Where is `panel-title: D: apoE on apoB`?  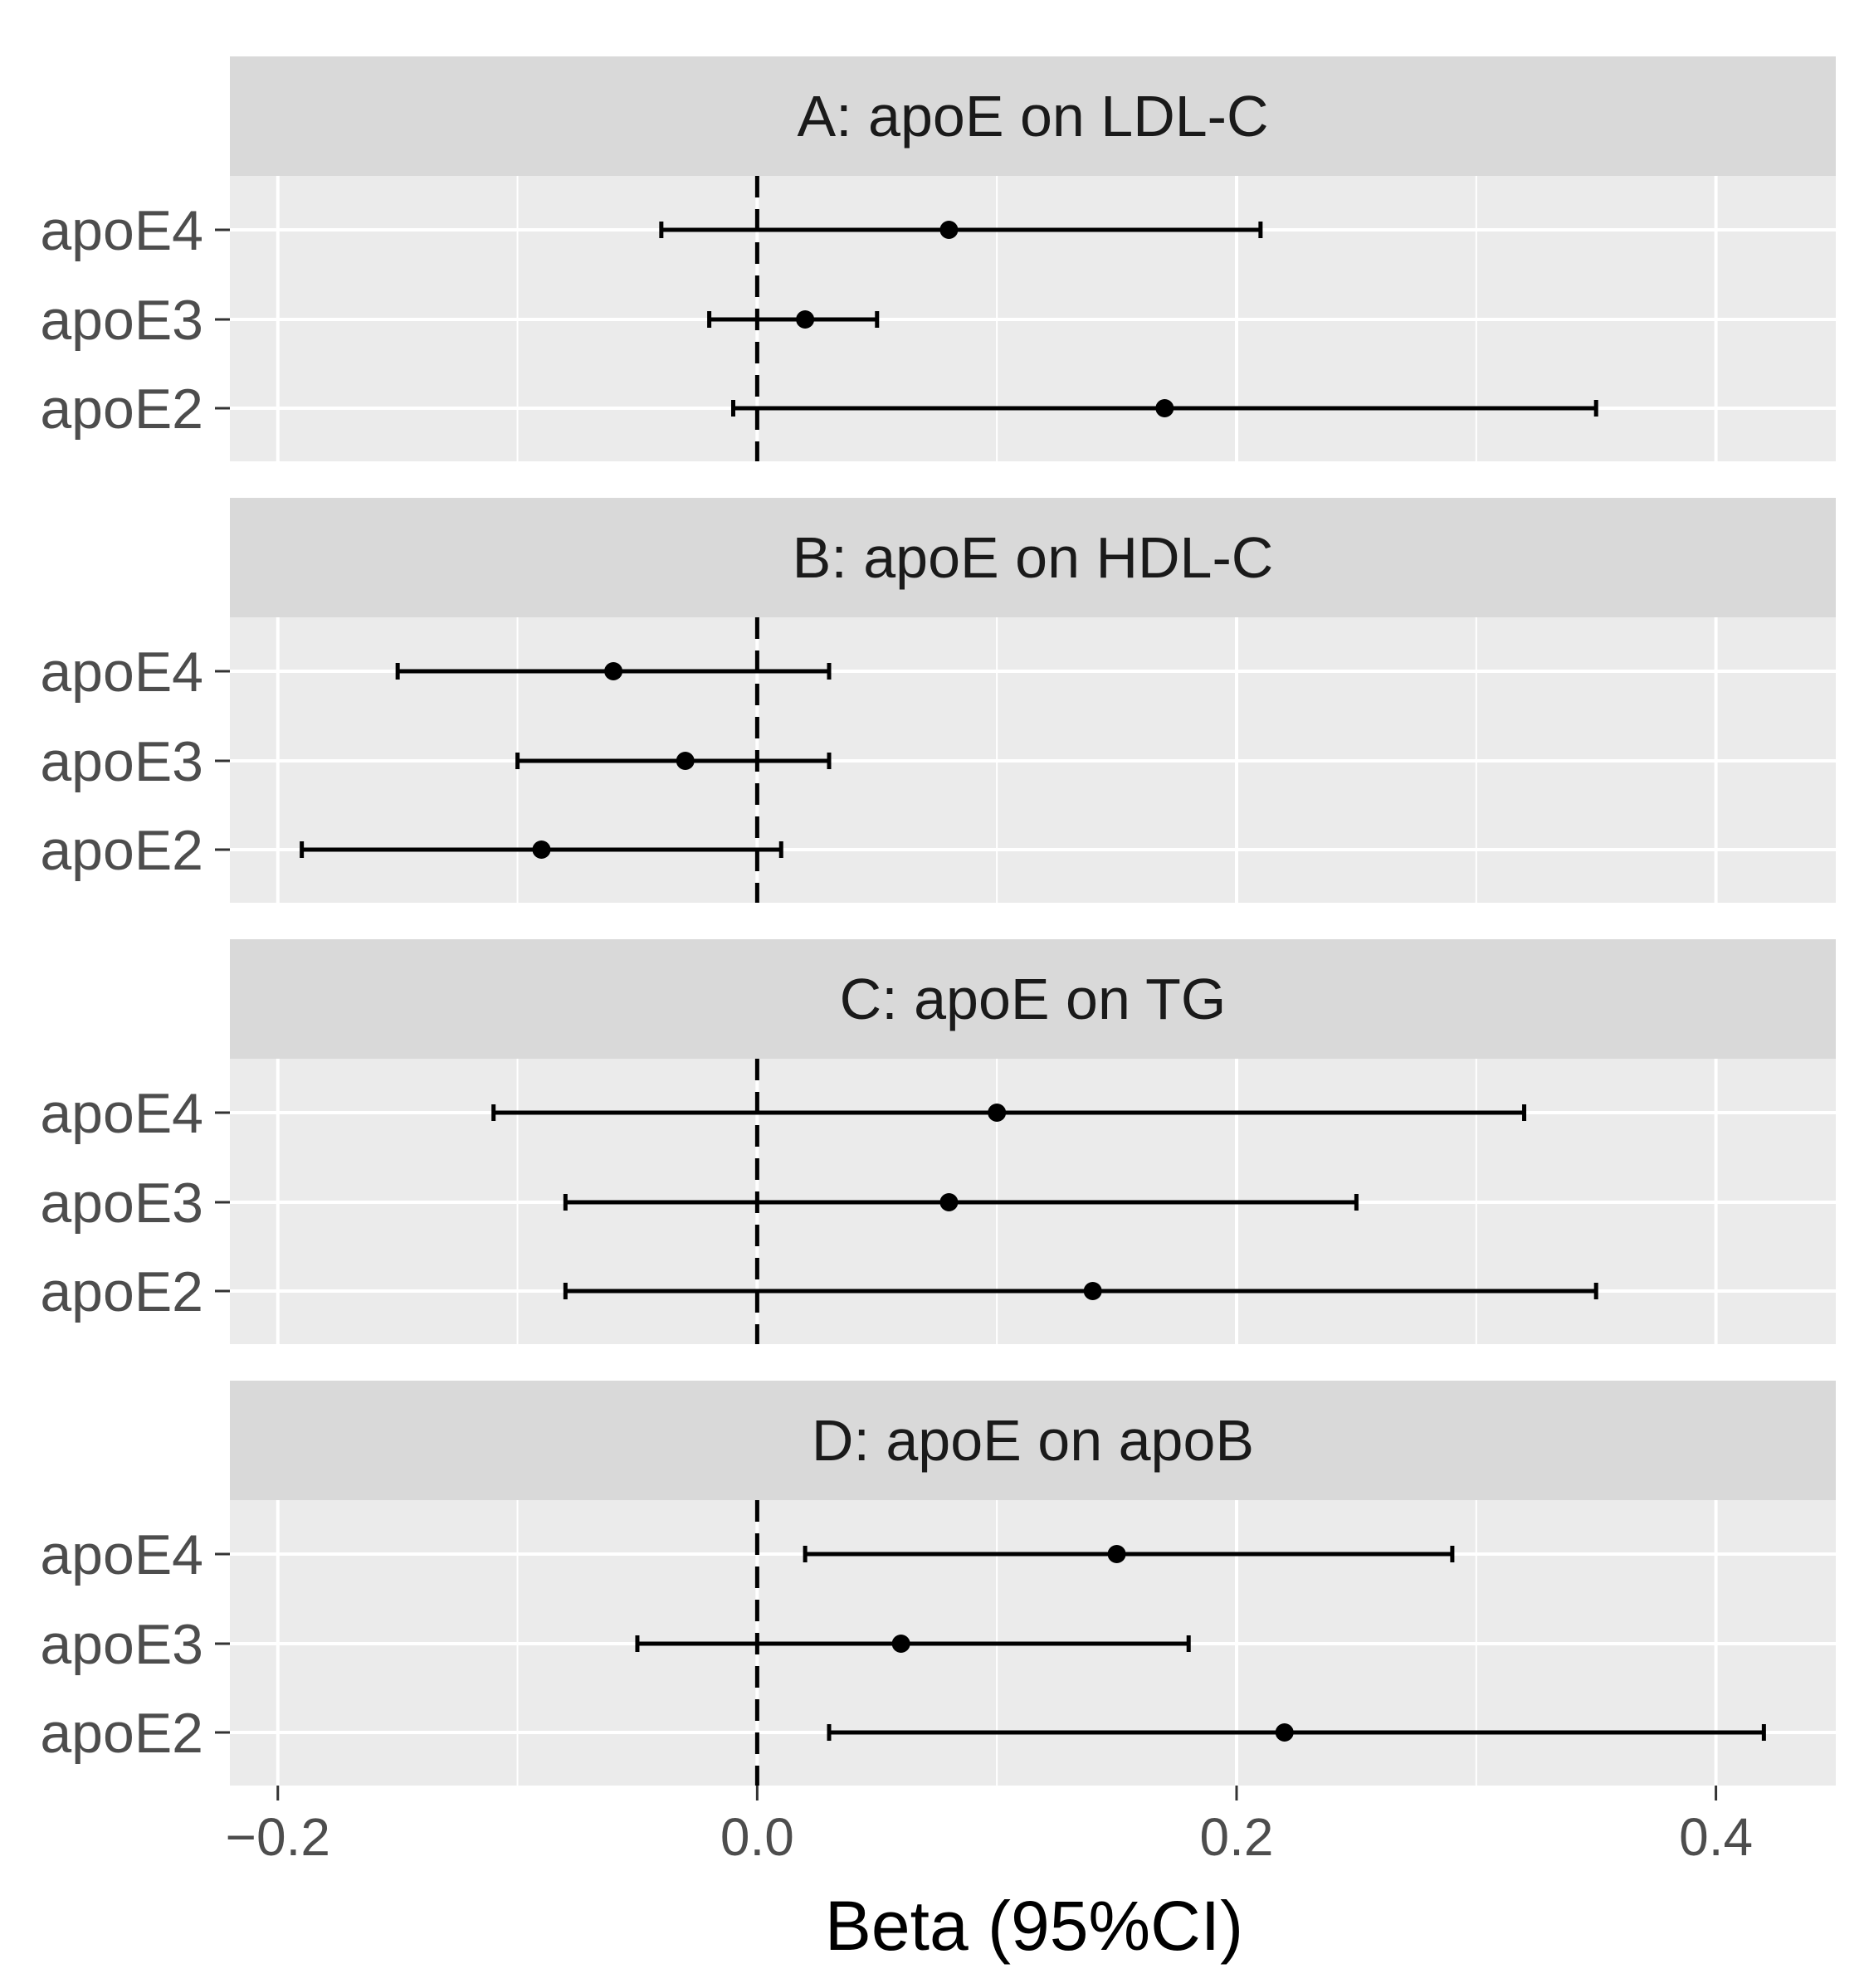
panel-title: D: apoE on apoB is located at coordinates (1033, 1440).